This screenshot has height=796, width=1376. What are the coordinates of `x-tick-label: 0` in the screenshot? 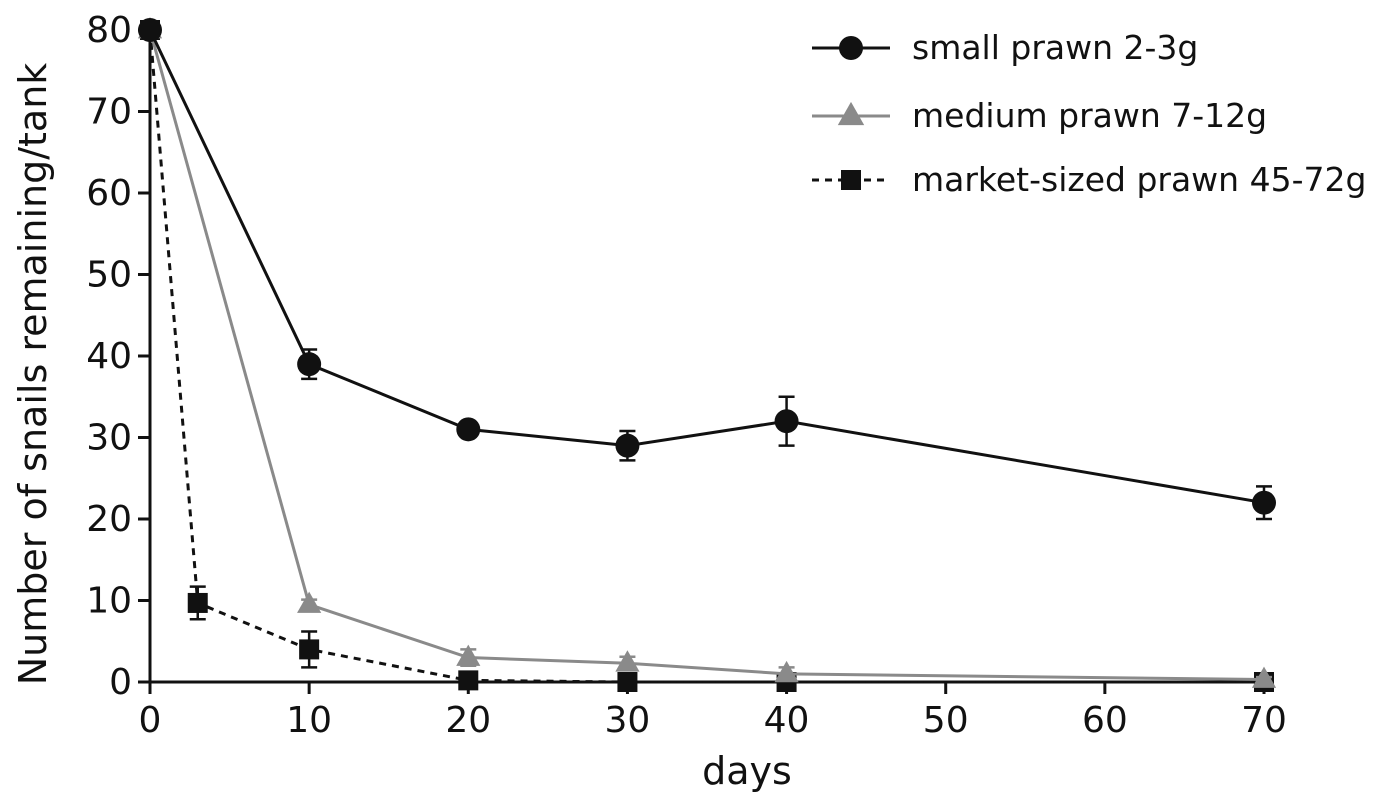 It's located at (150, 720).